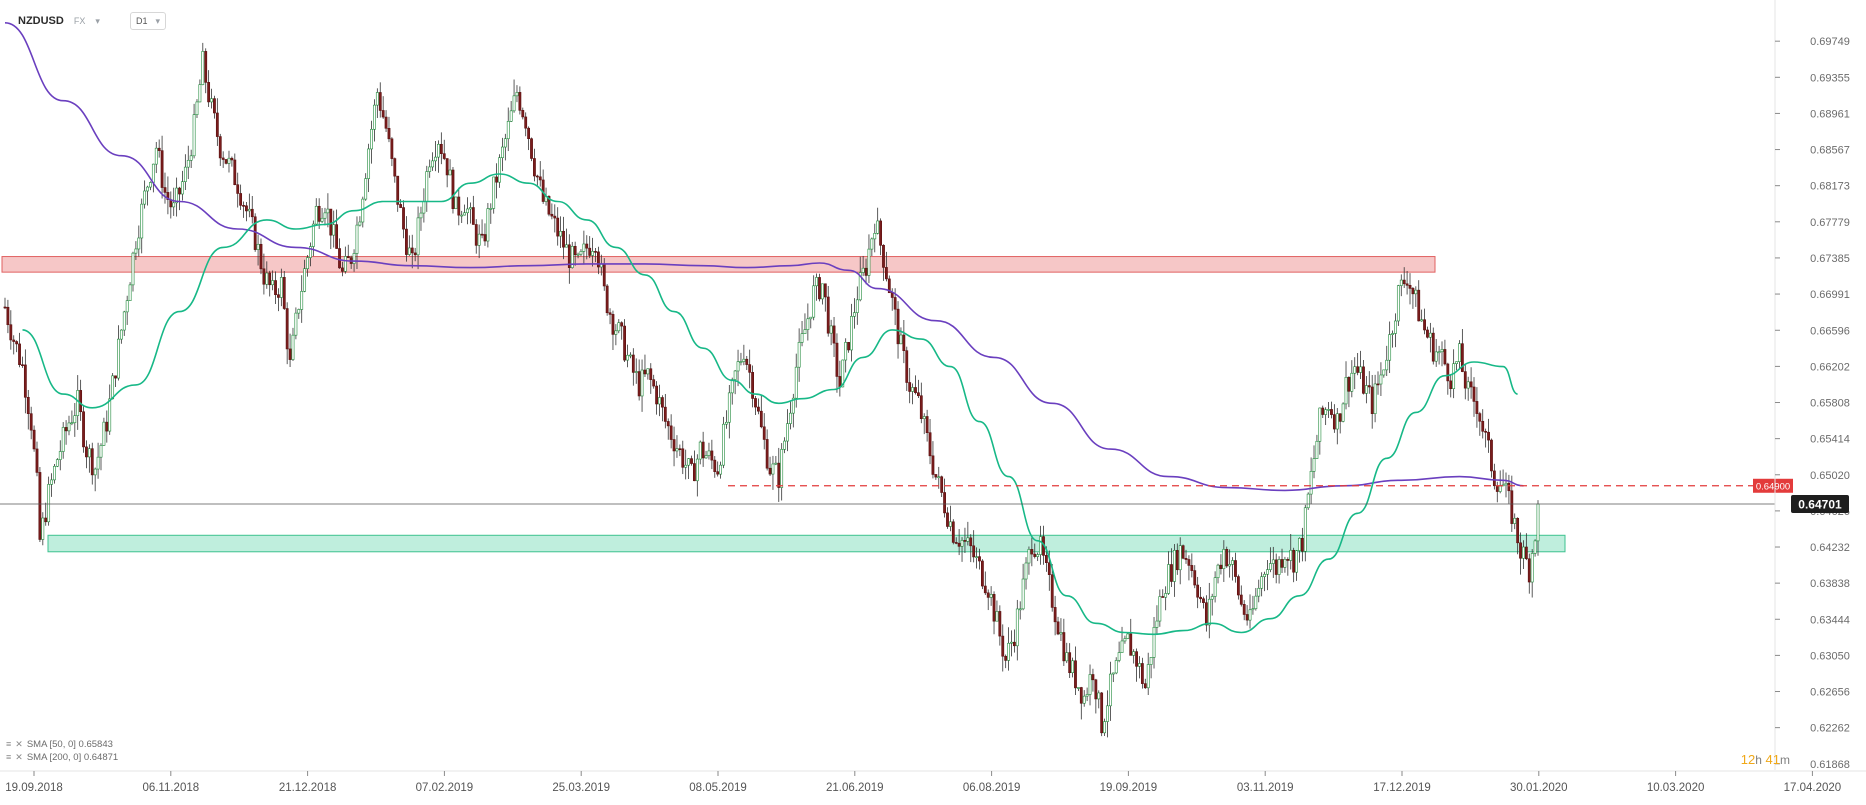 Image resolution: width=1866 pixels, height=805 pixels. I want to click on timeframe-select: D1 ▾, so click(148, 21).